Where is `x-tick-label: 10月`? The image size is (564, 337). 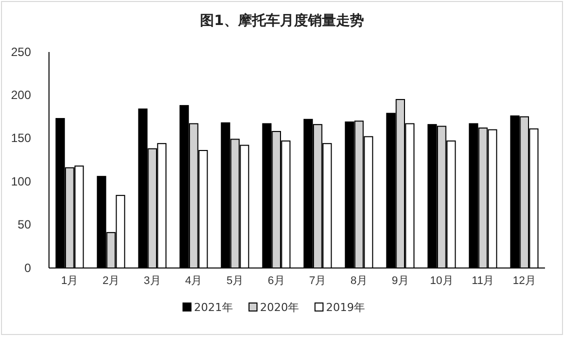 x-tick-label: 10月 is located at coordinates (442, 280).